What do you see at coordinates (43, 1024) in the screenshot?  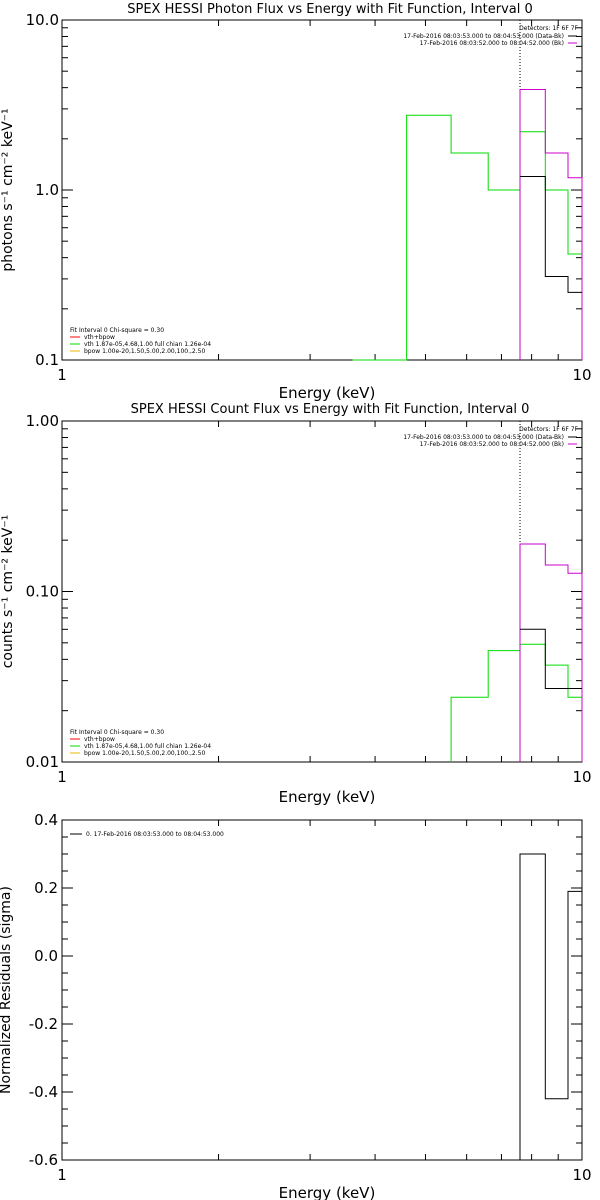 I see `y-tick-label: -0.2` at bounding box center [43, 1024].